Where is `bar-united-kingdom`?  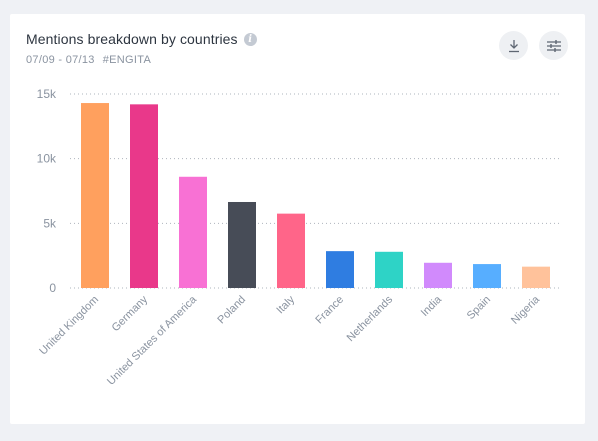 bar-united-kingdom is located at coordinates (95, 195).